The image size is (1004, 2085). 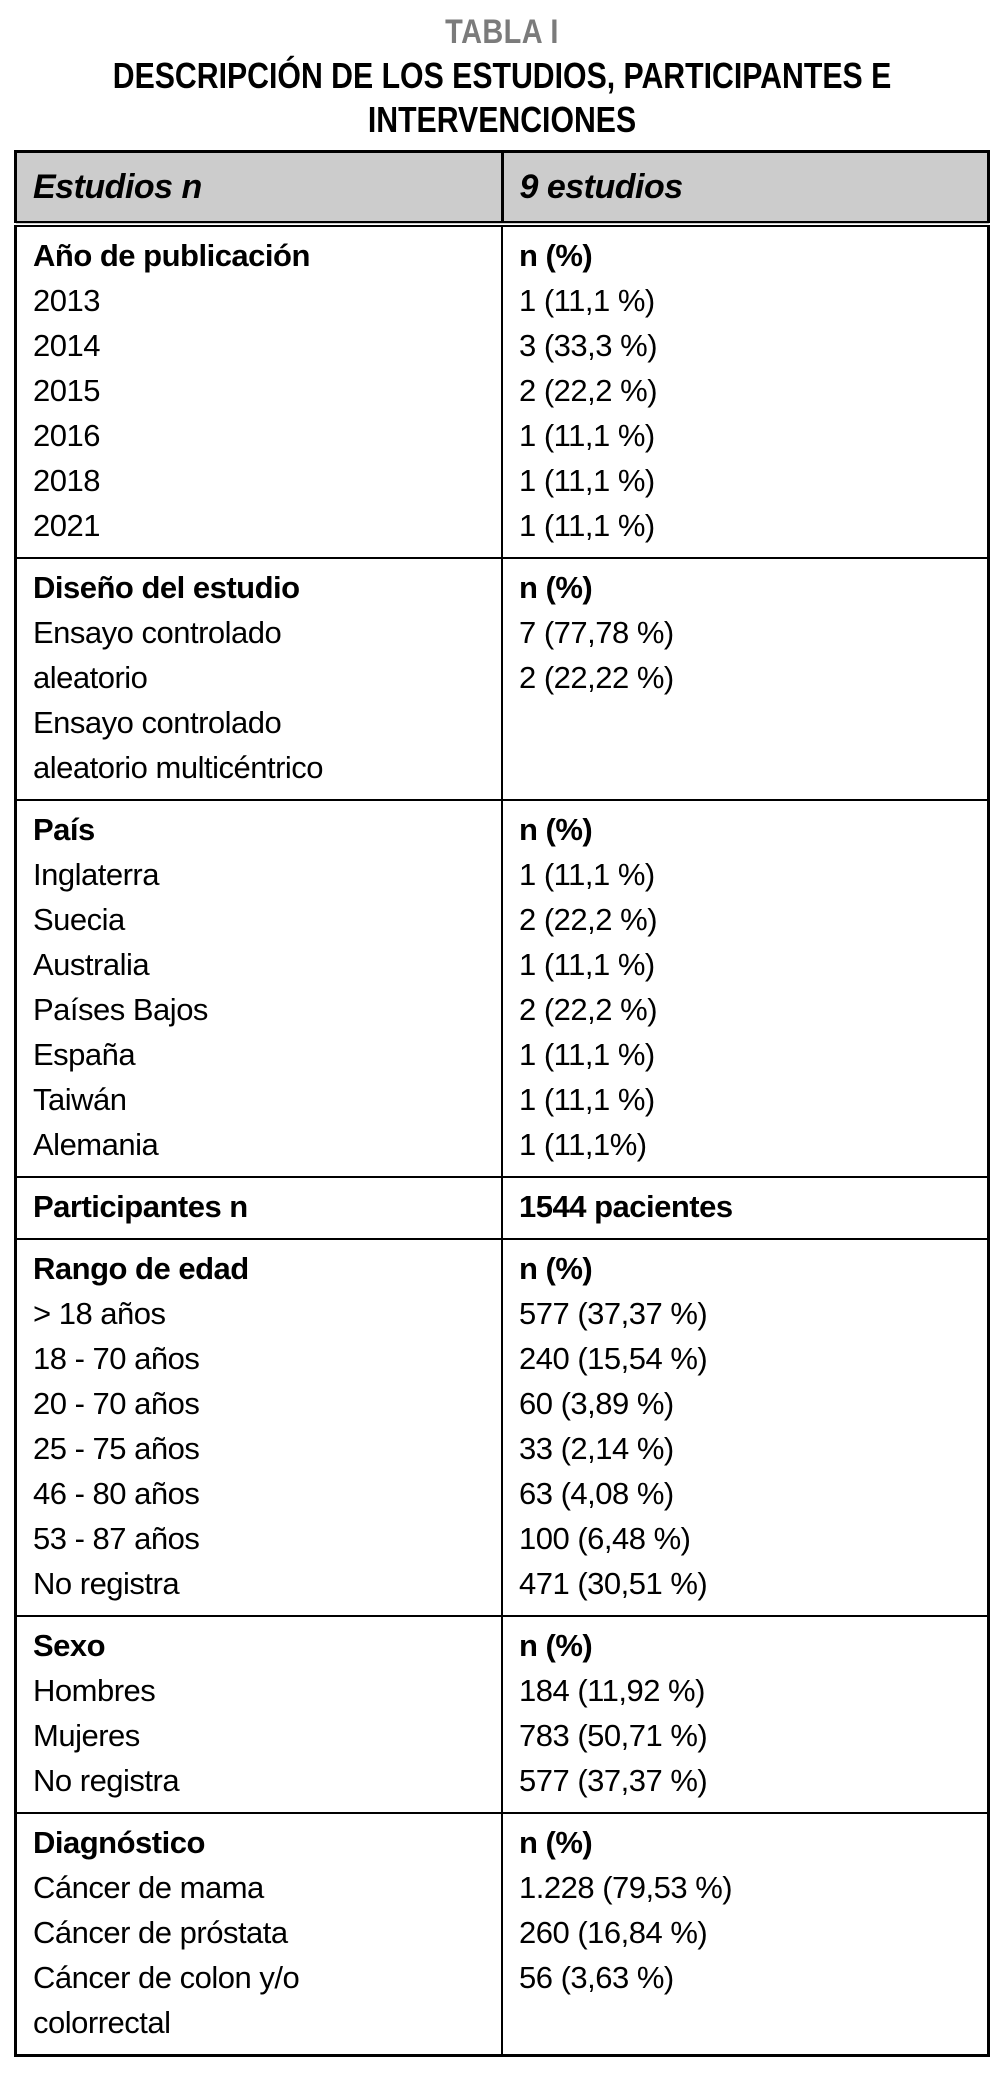 What do you see at coordinates (596, 677) in the screenshot?
I see `item-value: 2 (22,22 %)` at bounding box center [596, 677].